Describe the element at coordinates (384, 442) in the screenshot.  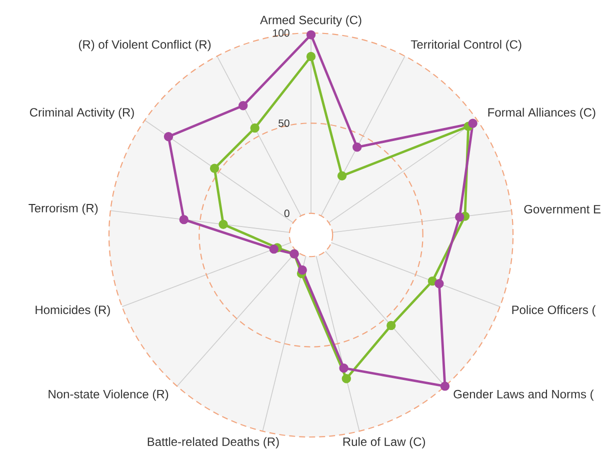
I see `spoke-label: Rule of Law (C)` at that location.